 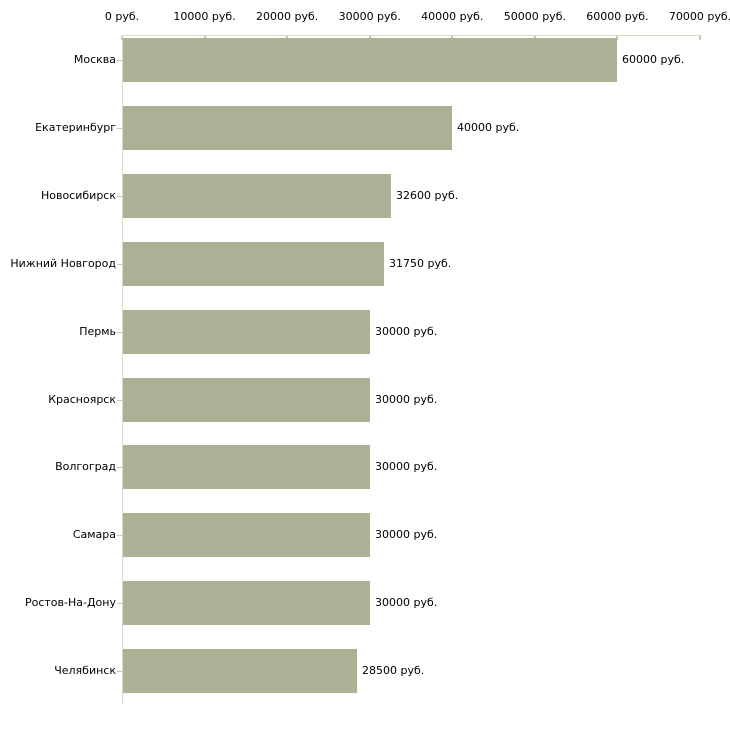 I want to click on x-axis-tick-label: 20000 руб., so click(x=287, y=16).